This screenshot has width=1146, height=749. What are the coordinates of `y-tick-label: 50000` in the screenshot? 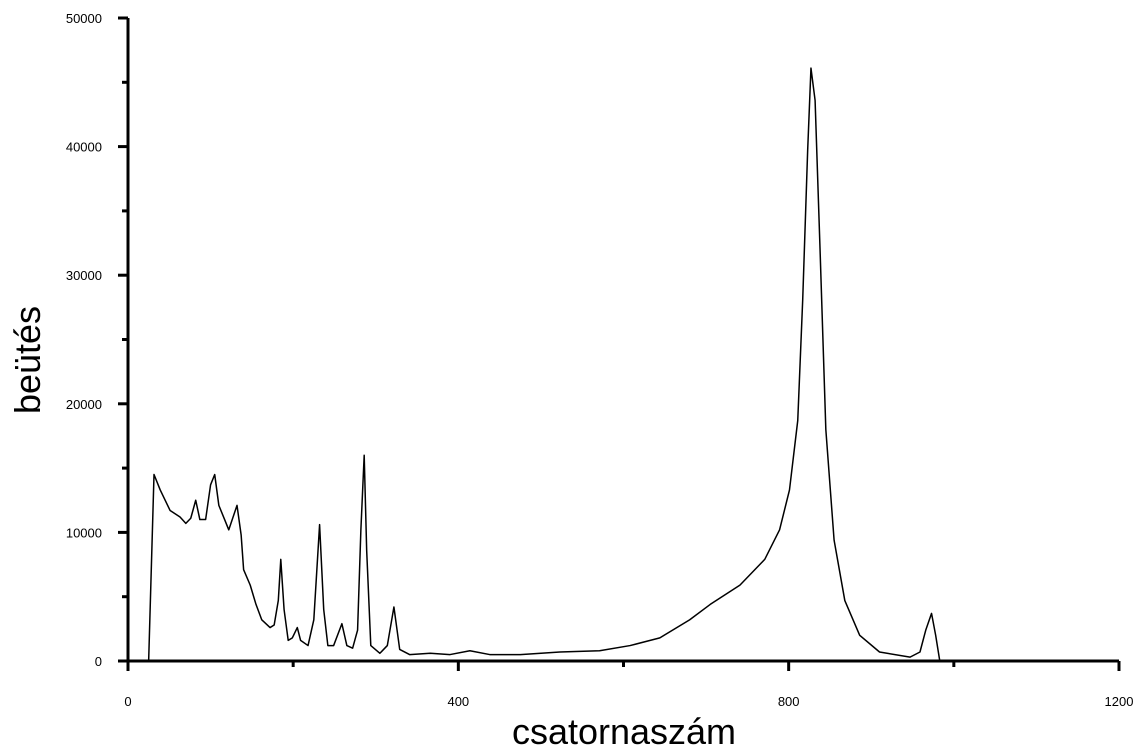 It's located at (84, 18).